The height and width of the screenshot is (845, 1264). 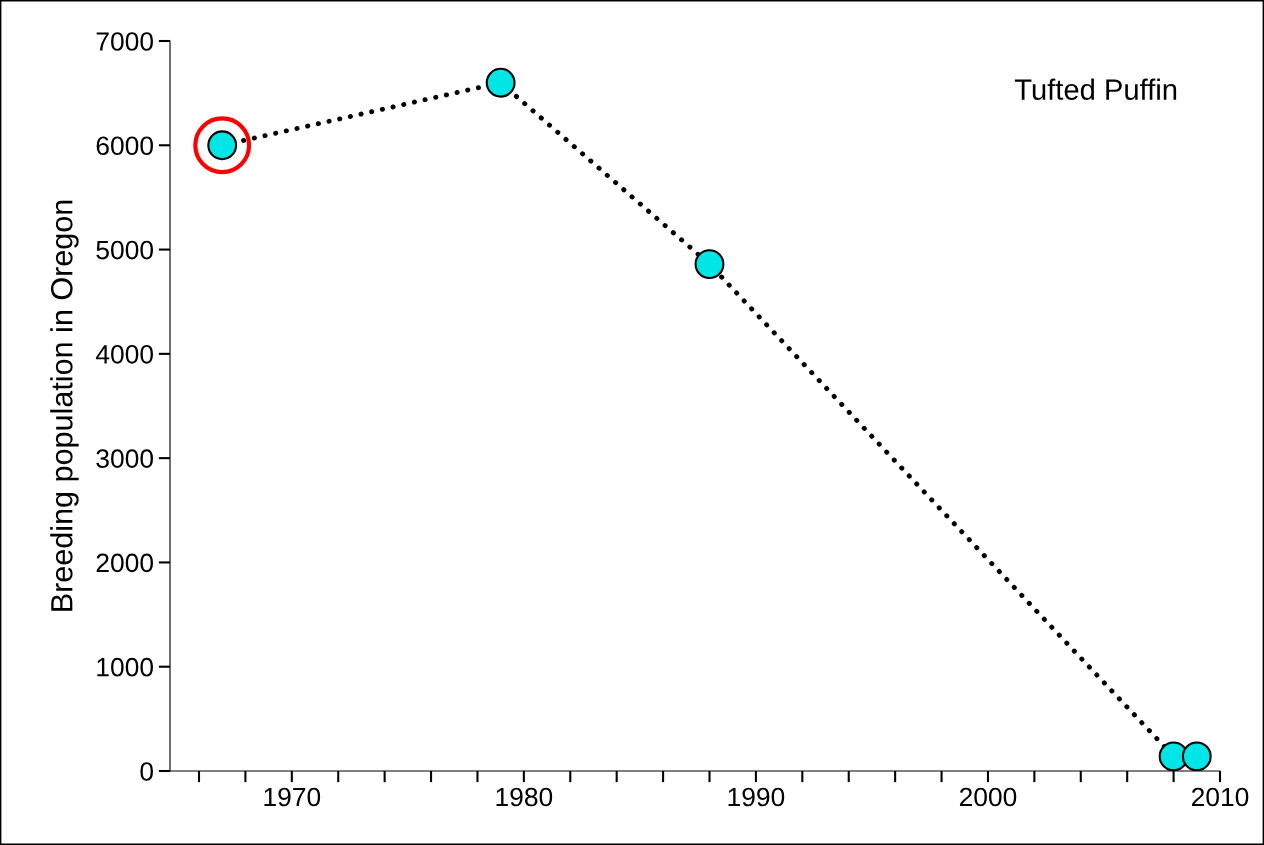 What do you see at coordinates (125, 667) in the screenshot?
I see `y-tick-label: 1000` at bounding box center [125, 667].